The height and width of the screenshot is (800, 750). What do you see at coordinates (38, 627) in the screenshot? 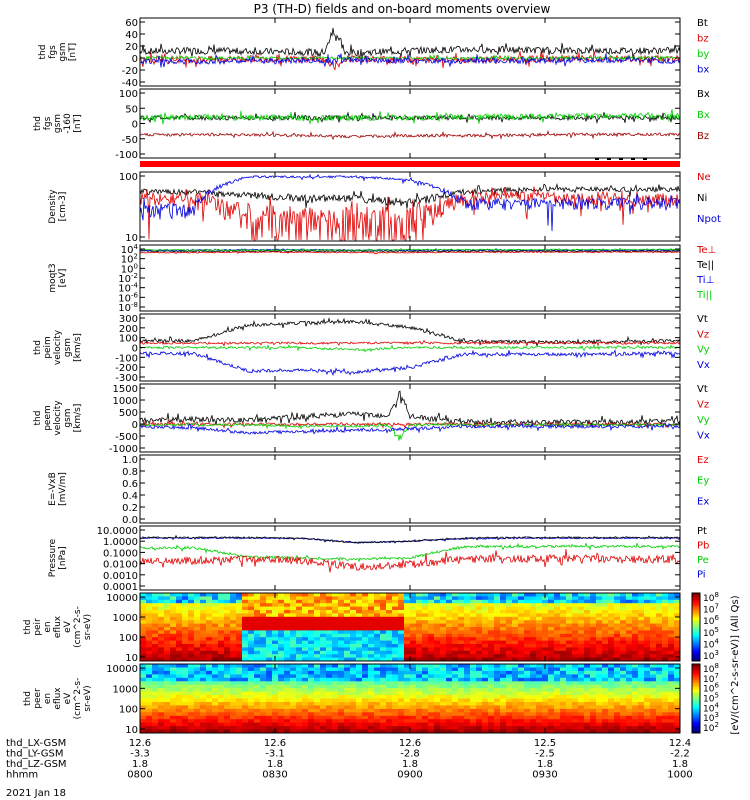
I see `panel-ylabel: peir` at bounding box center [38, 627].